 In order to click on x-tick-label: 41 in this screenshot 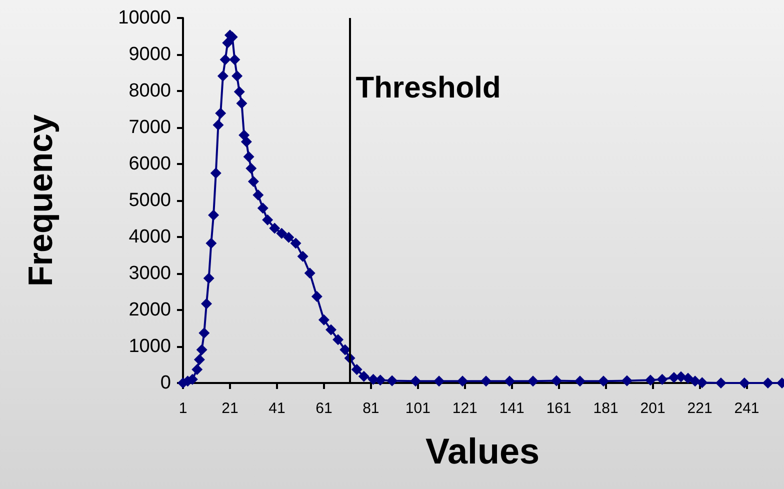, I will do `click(277, 408)`.